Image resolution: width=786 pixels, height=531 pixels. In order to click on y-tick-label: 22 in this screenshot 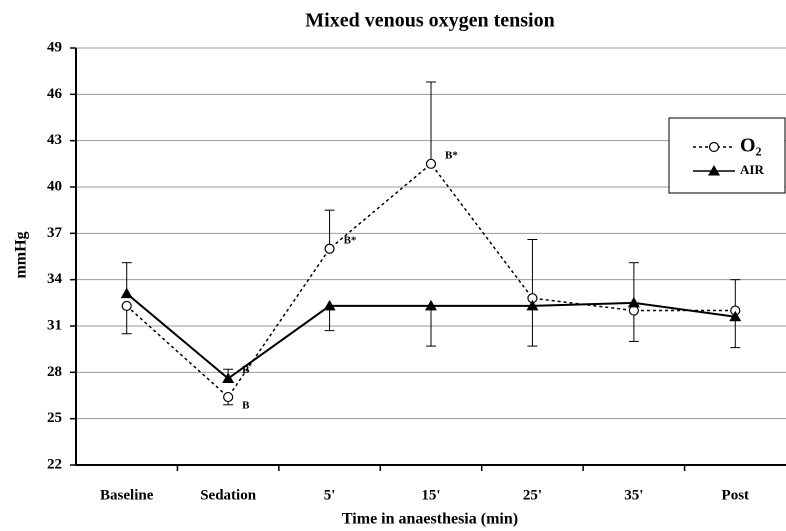, I will do `click(54, 464)`.